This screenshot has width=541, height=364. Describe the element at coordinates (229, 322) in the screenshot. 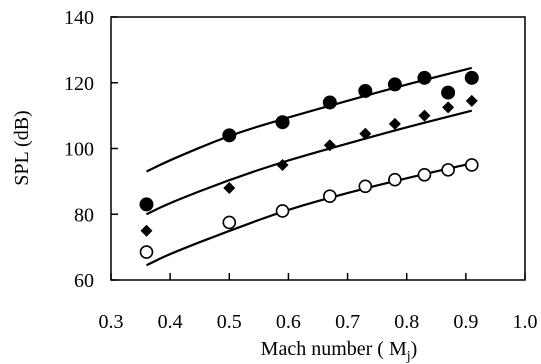

I see `x-tick-label: 0.5` at that location.